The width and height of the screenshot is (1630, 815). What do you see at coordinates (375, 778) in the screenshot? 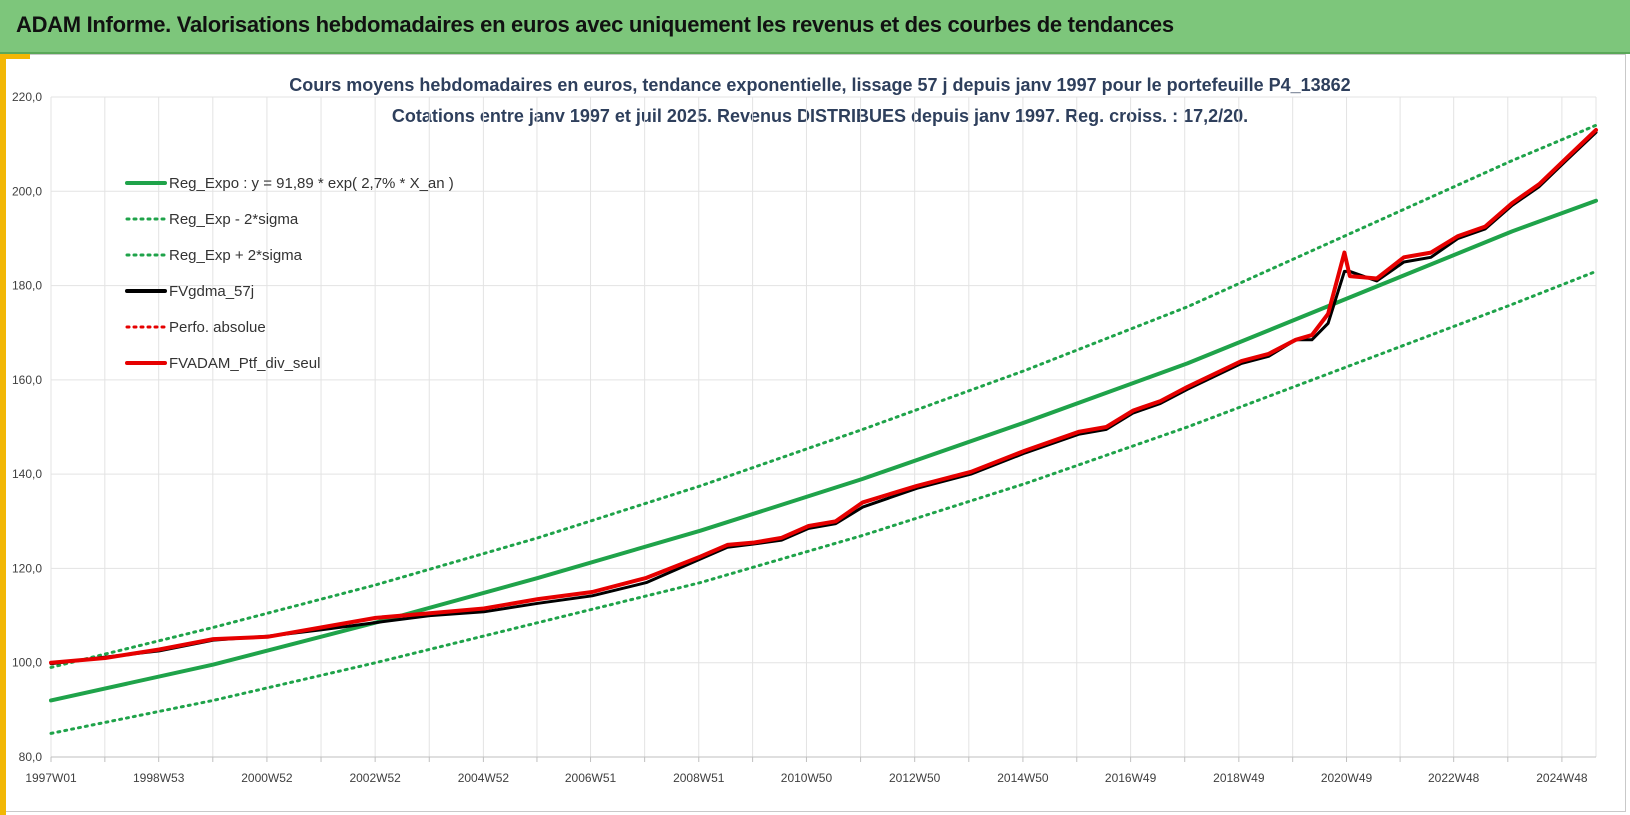
I see `x-tick-label: 2002W52` at bounding box center [375, 778].